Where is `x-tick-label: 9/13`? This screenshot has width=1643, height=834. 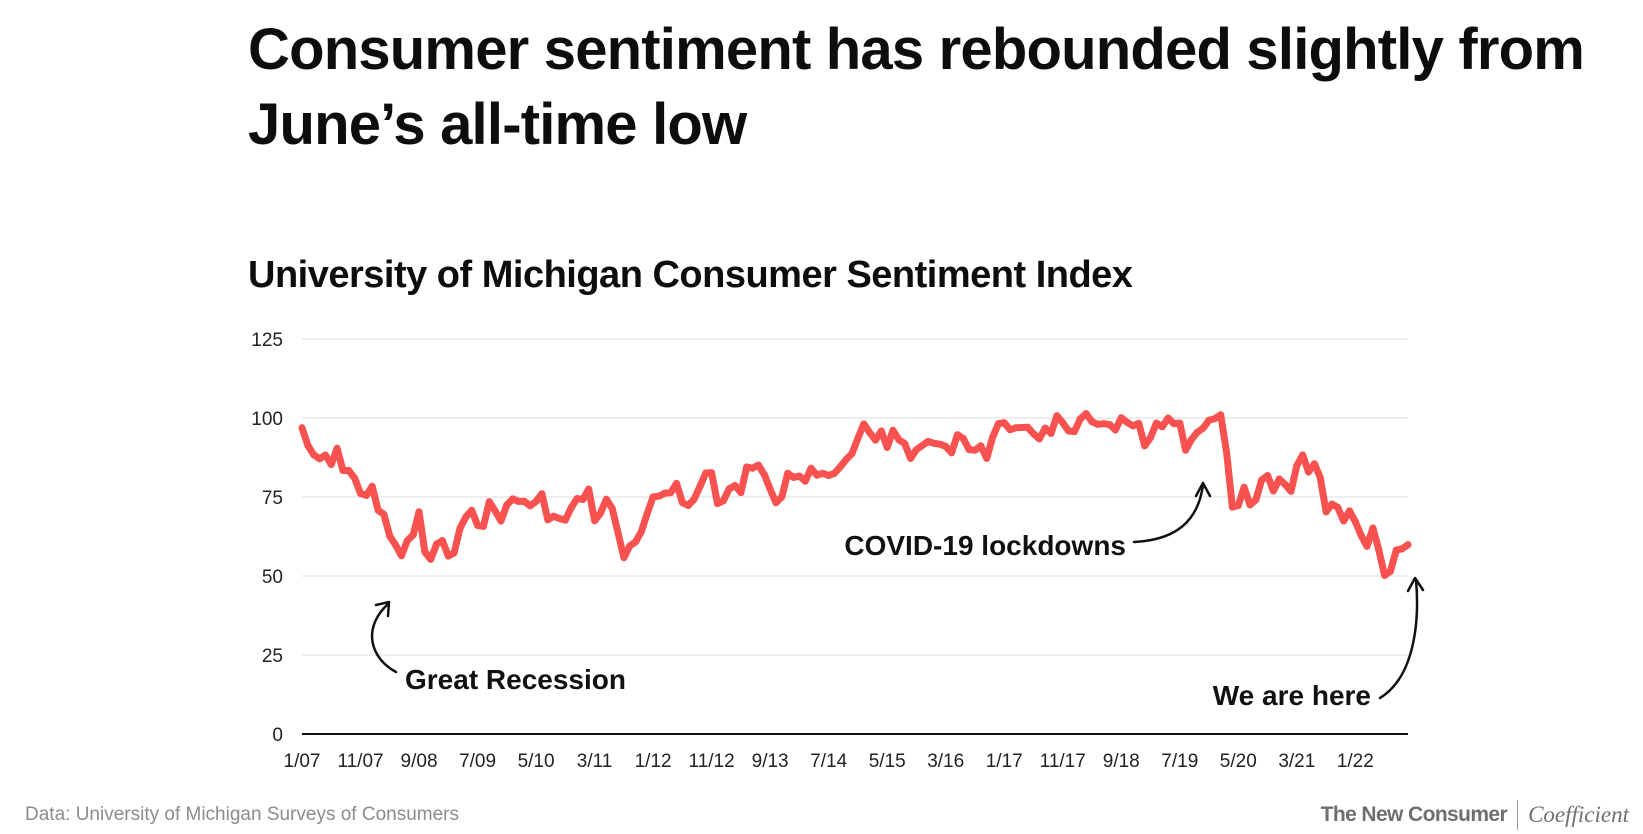 x-tick-label: 9/13 is located at coordinates (770, 760).